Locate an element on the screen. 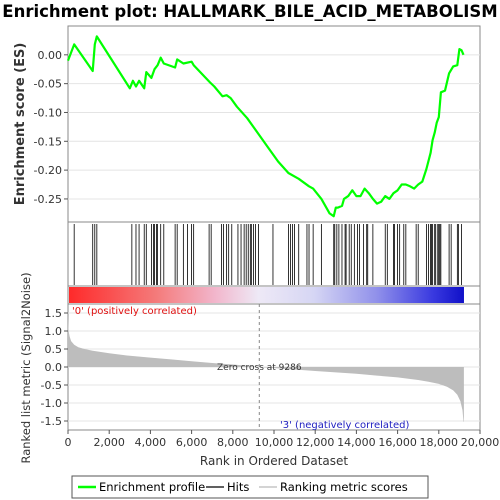 This screenshot has height=500, width=500. rank-color-bar is located at coordinates (274, 295).